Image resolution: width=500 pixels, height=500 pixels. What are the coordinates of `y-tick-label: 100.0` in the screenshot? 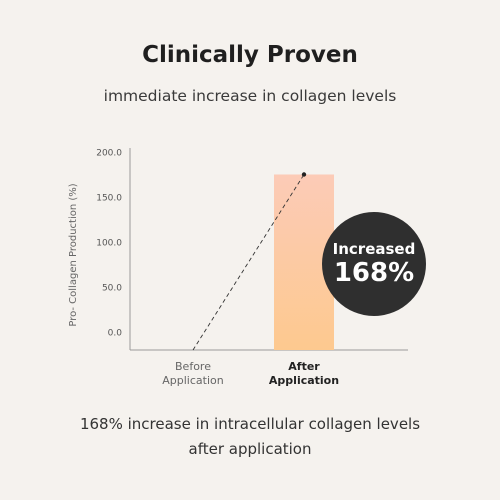 It's located at (109, 244).